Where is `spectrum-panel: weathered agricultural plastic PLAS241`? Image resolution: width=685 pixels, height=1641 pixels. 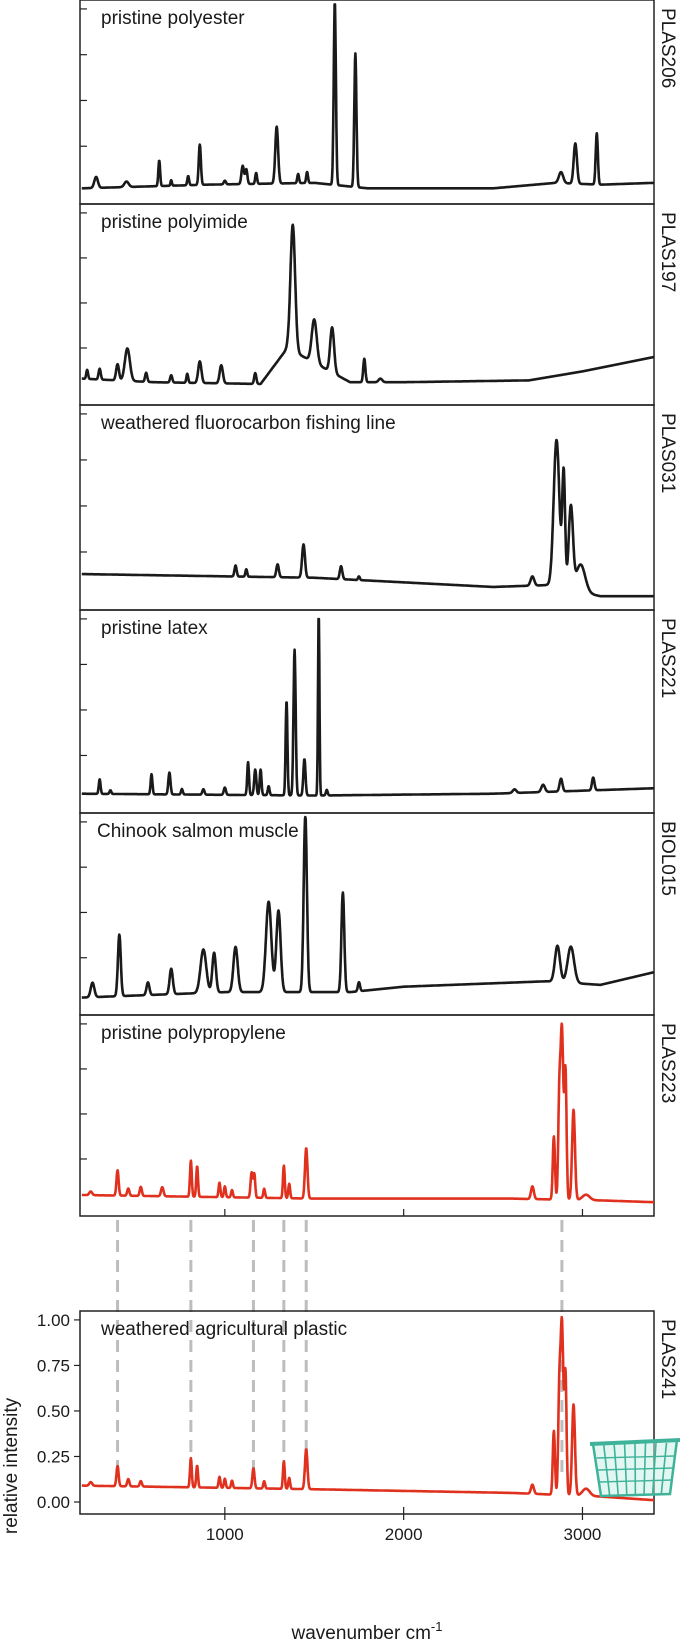
spectrum-panel: weathered agricultural plastic PLAS241 is located at coordinates (378, 1412).